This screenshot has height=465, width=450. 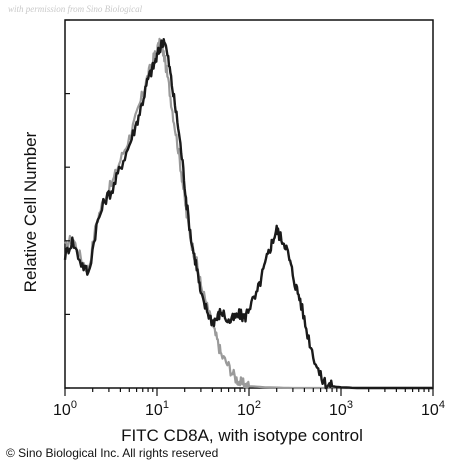 What do you see at coordinates (75, 9) in the screenshot?
I see `watermark-text: with permission from Sino Biological` at bounding box center [75, 9].